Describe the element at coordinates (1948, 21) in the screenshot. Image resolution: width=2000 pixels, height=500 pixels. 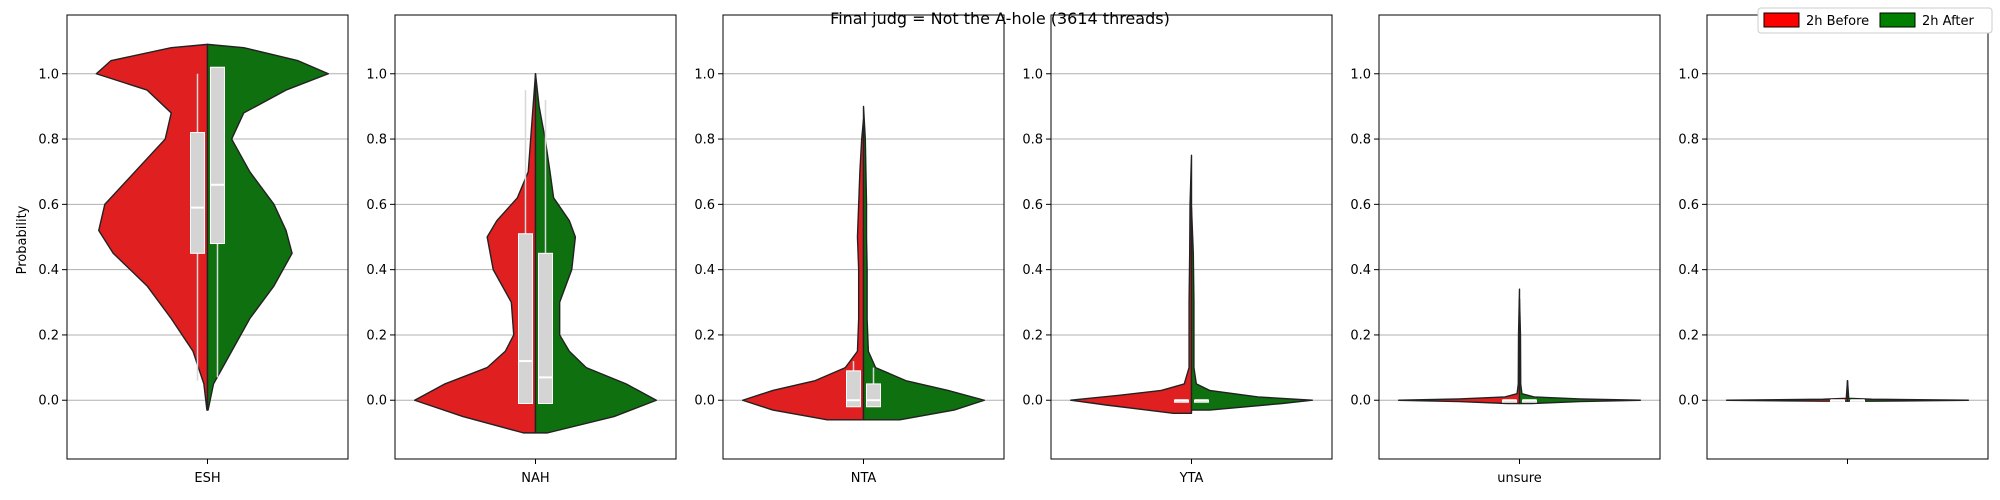
I see `legend-label-after: 2h After` at that location.